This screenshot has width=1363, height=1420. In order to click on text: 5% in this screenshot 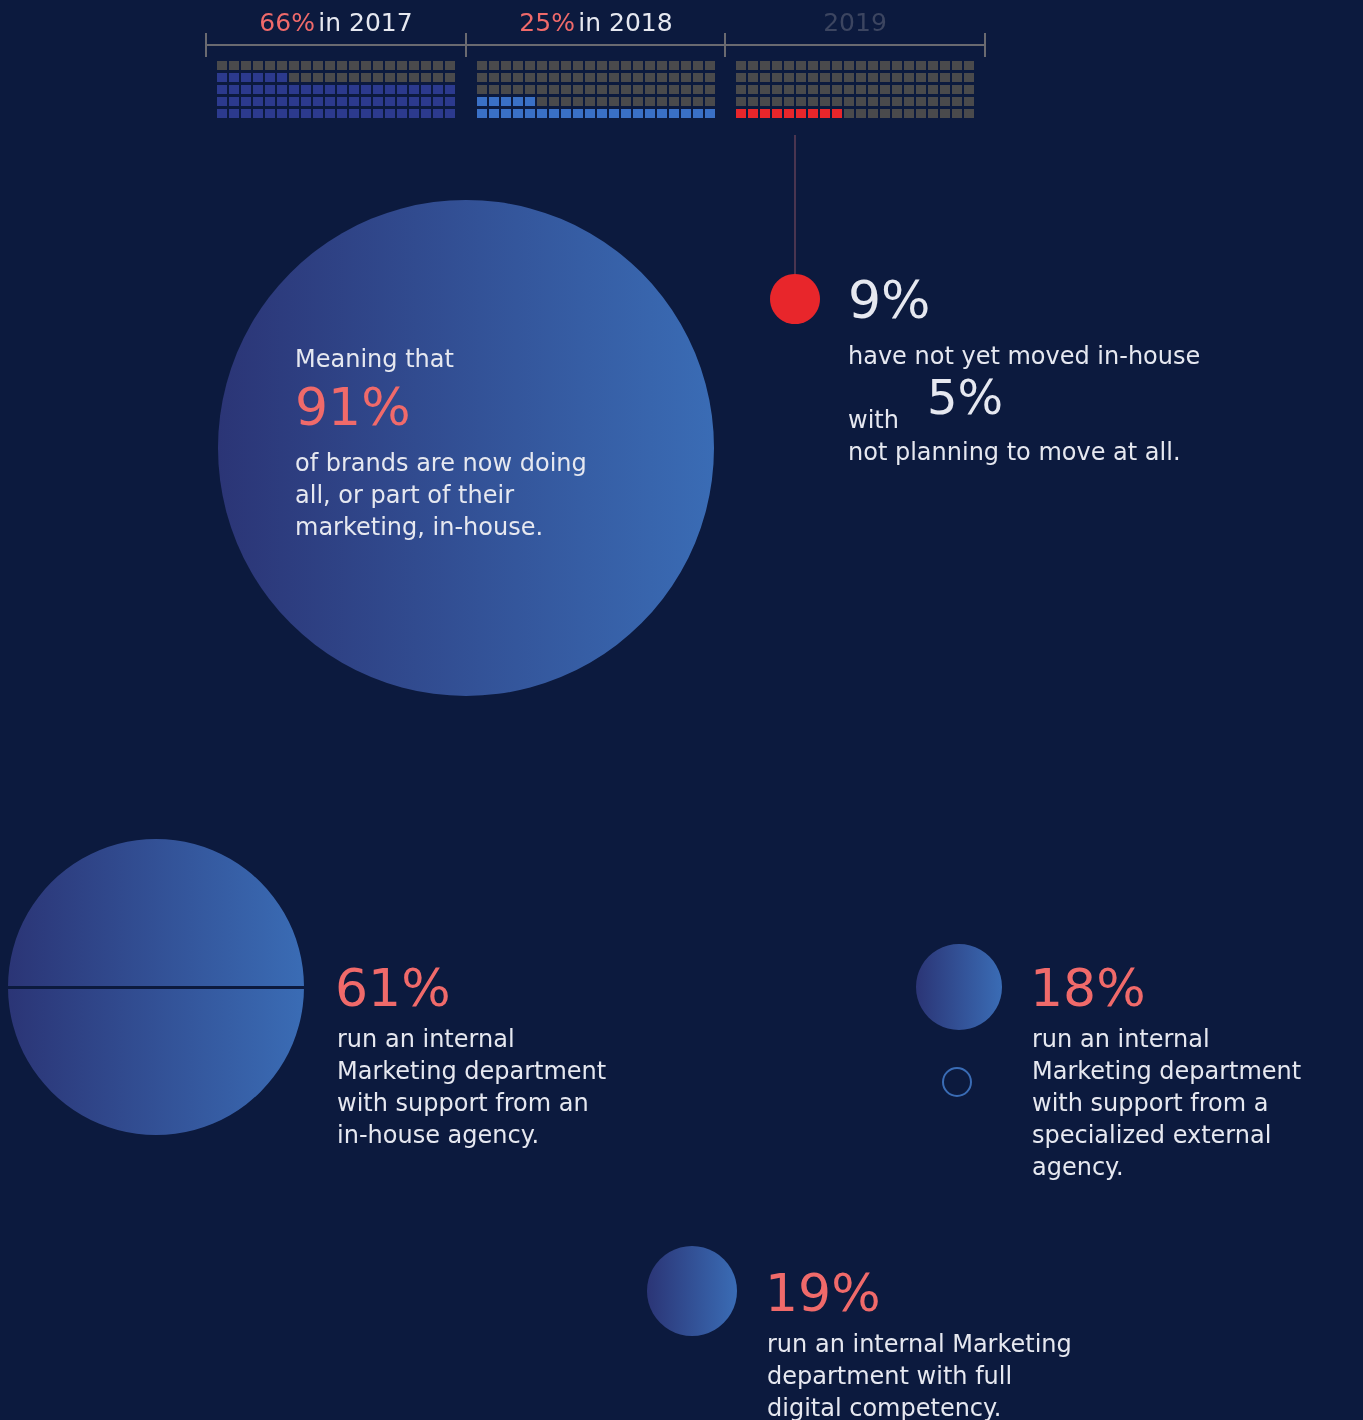, I will do `click(965, 397)`.